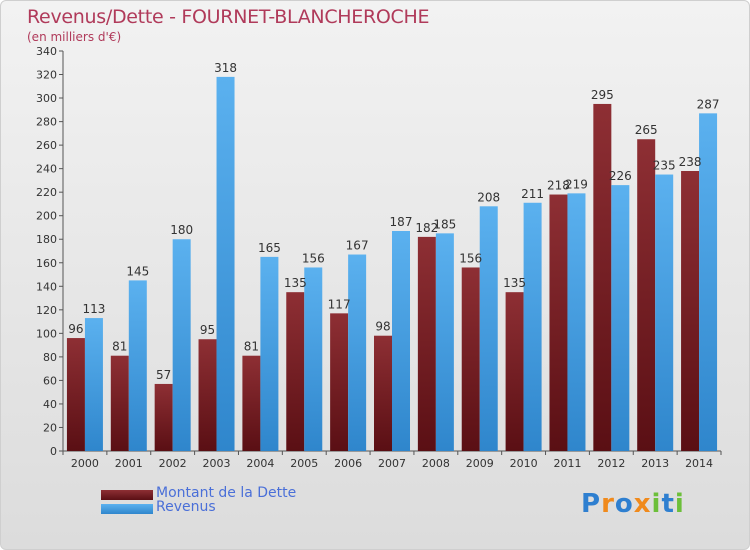 This screenshot has height=550, width=750. What do you see at coordinates (664, 166) in the screenshot?
I see `data-label: 235` at bounding box center [664, 166].